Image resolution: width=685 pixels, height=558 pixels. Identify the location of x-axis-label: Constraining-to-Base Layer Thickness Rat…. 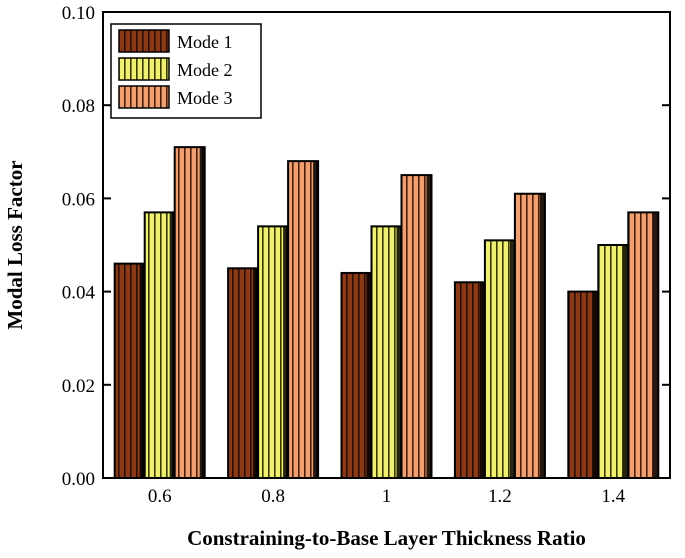
(386, 538).